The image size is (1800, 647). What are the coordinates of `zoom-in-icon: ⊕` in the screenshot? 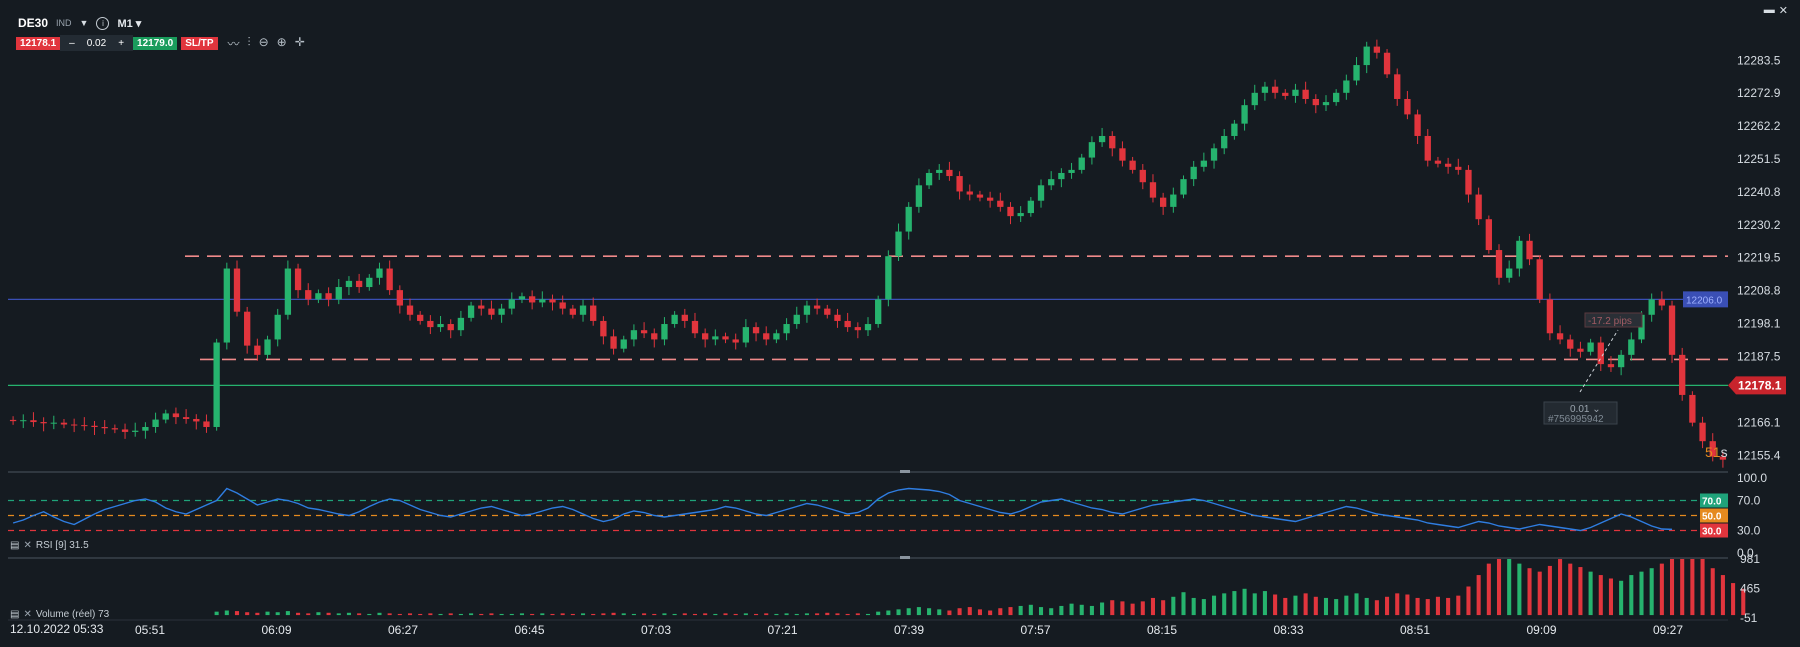 It's located at (281, 41).